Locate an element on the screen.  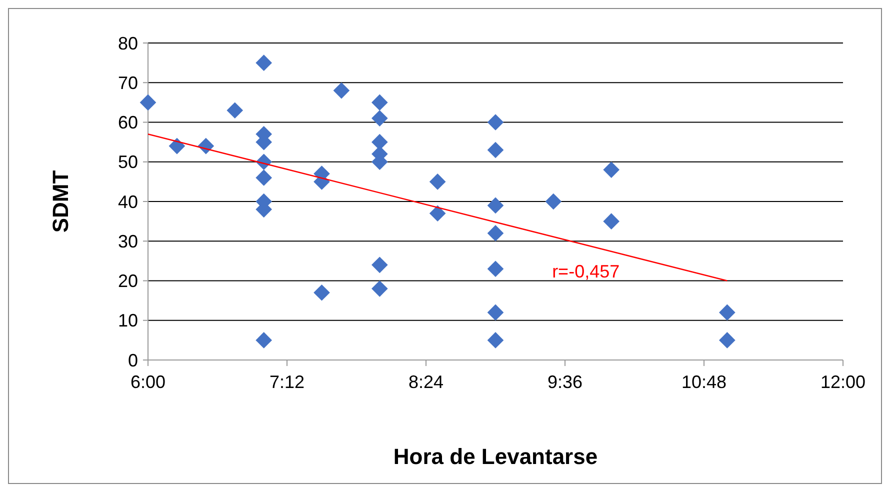
x-tick-label: 7:12 is located at coordinates (287, 382).